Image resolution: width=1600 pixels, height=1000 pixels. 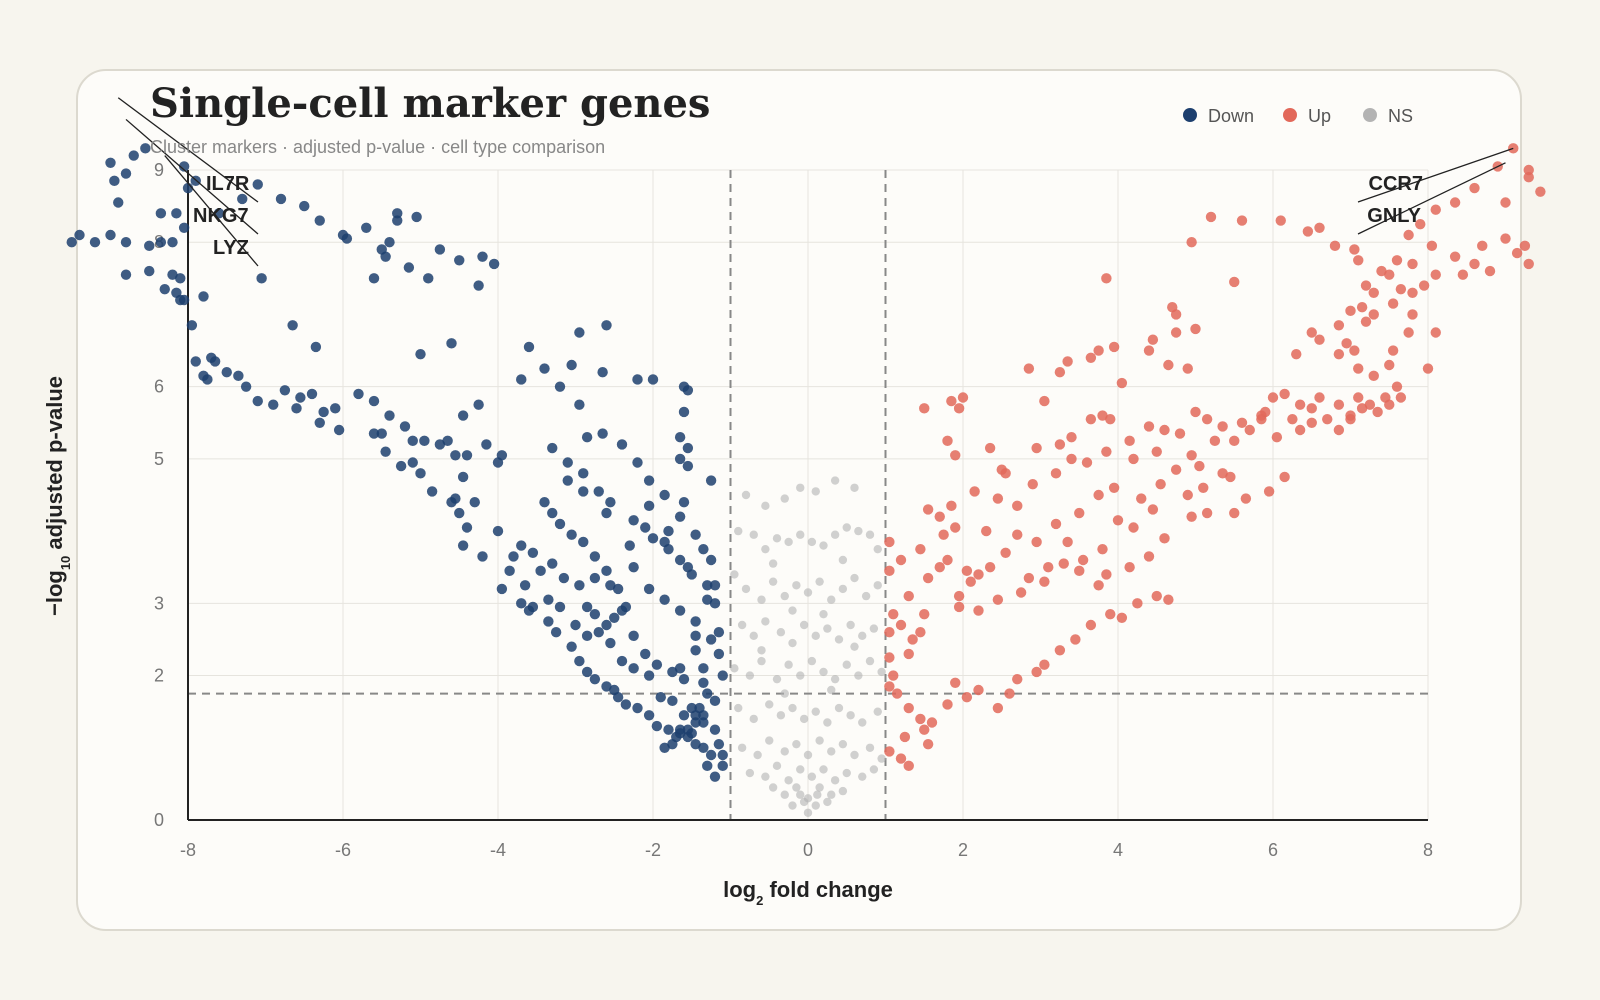 I want to click on legend-label-down: Down, so click(x=1231, y=116).